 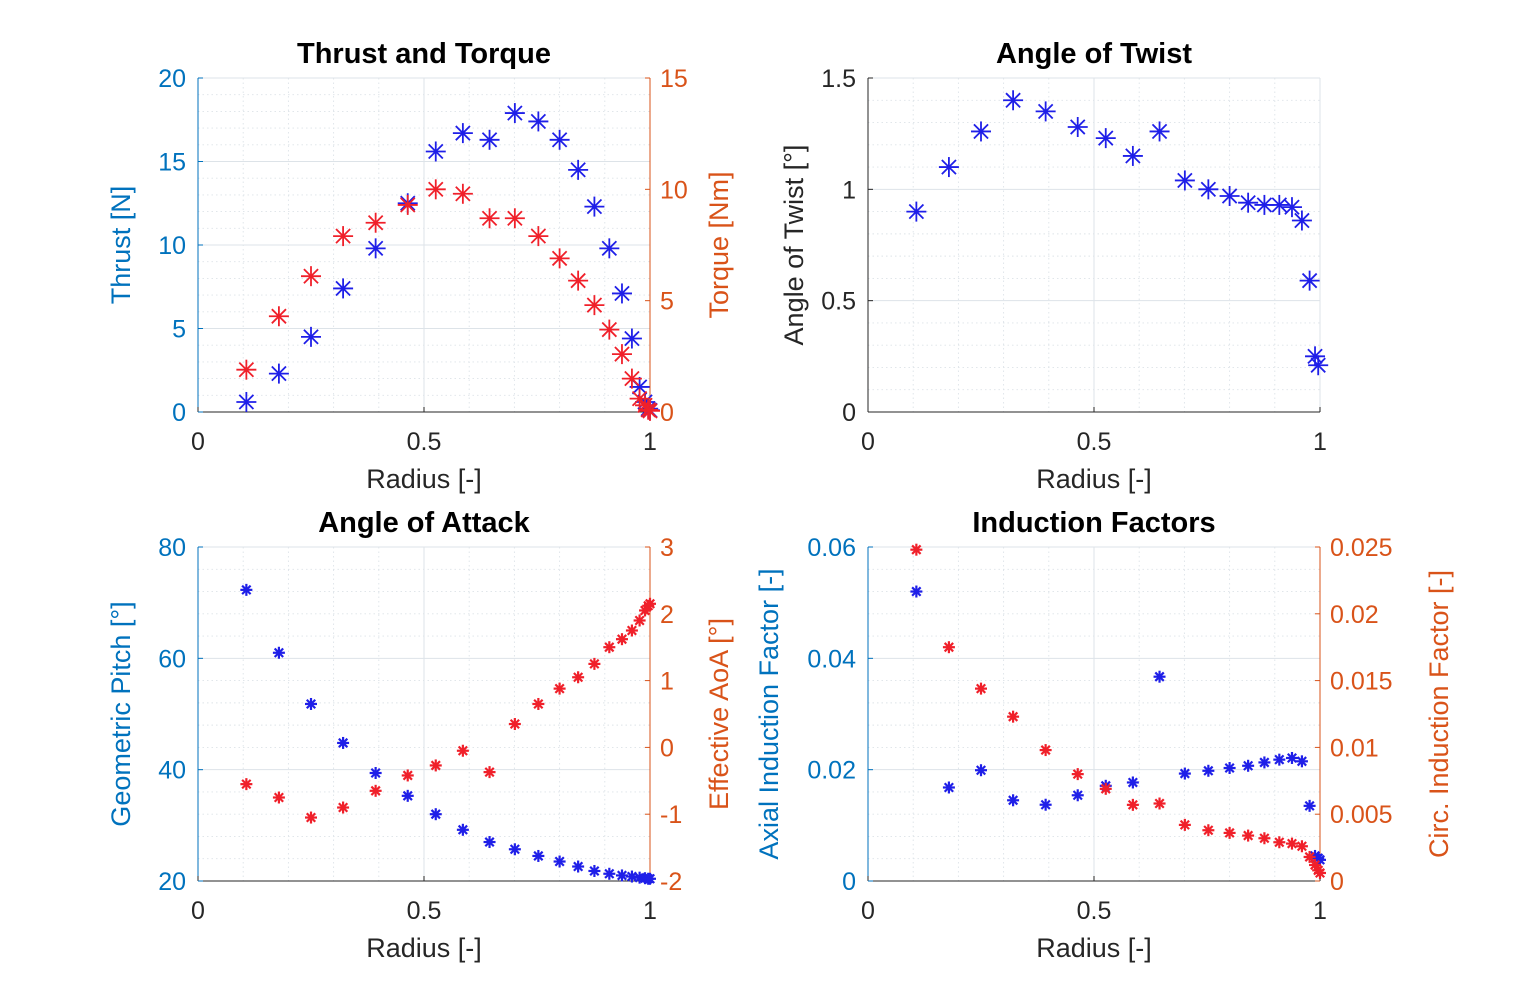 I want to click on y-axis-right-label: Circ. Induction Factor [-], so click(x=1439, y=714).